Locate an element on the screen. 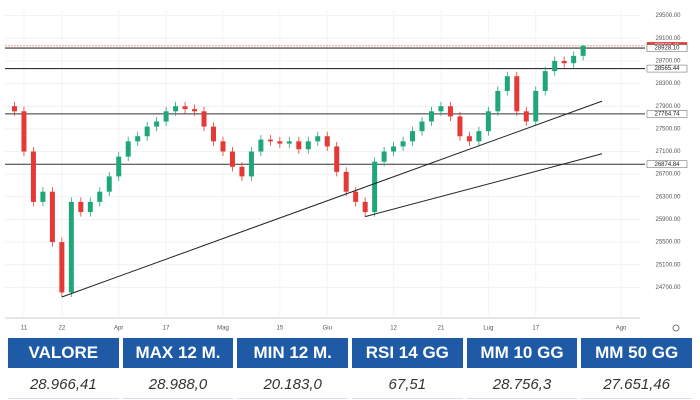 The width and height of the screenshot is (700, 400). y-tick-label: 29100.00 is located at coordinates (668, 39).